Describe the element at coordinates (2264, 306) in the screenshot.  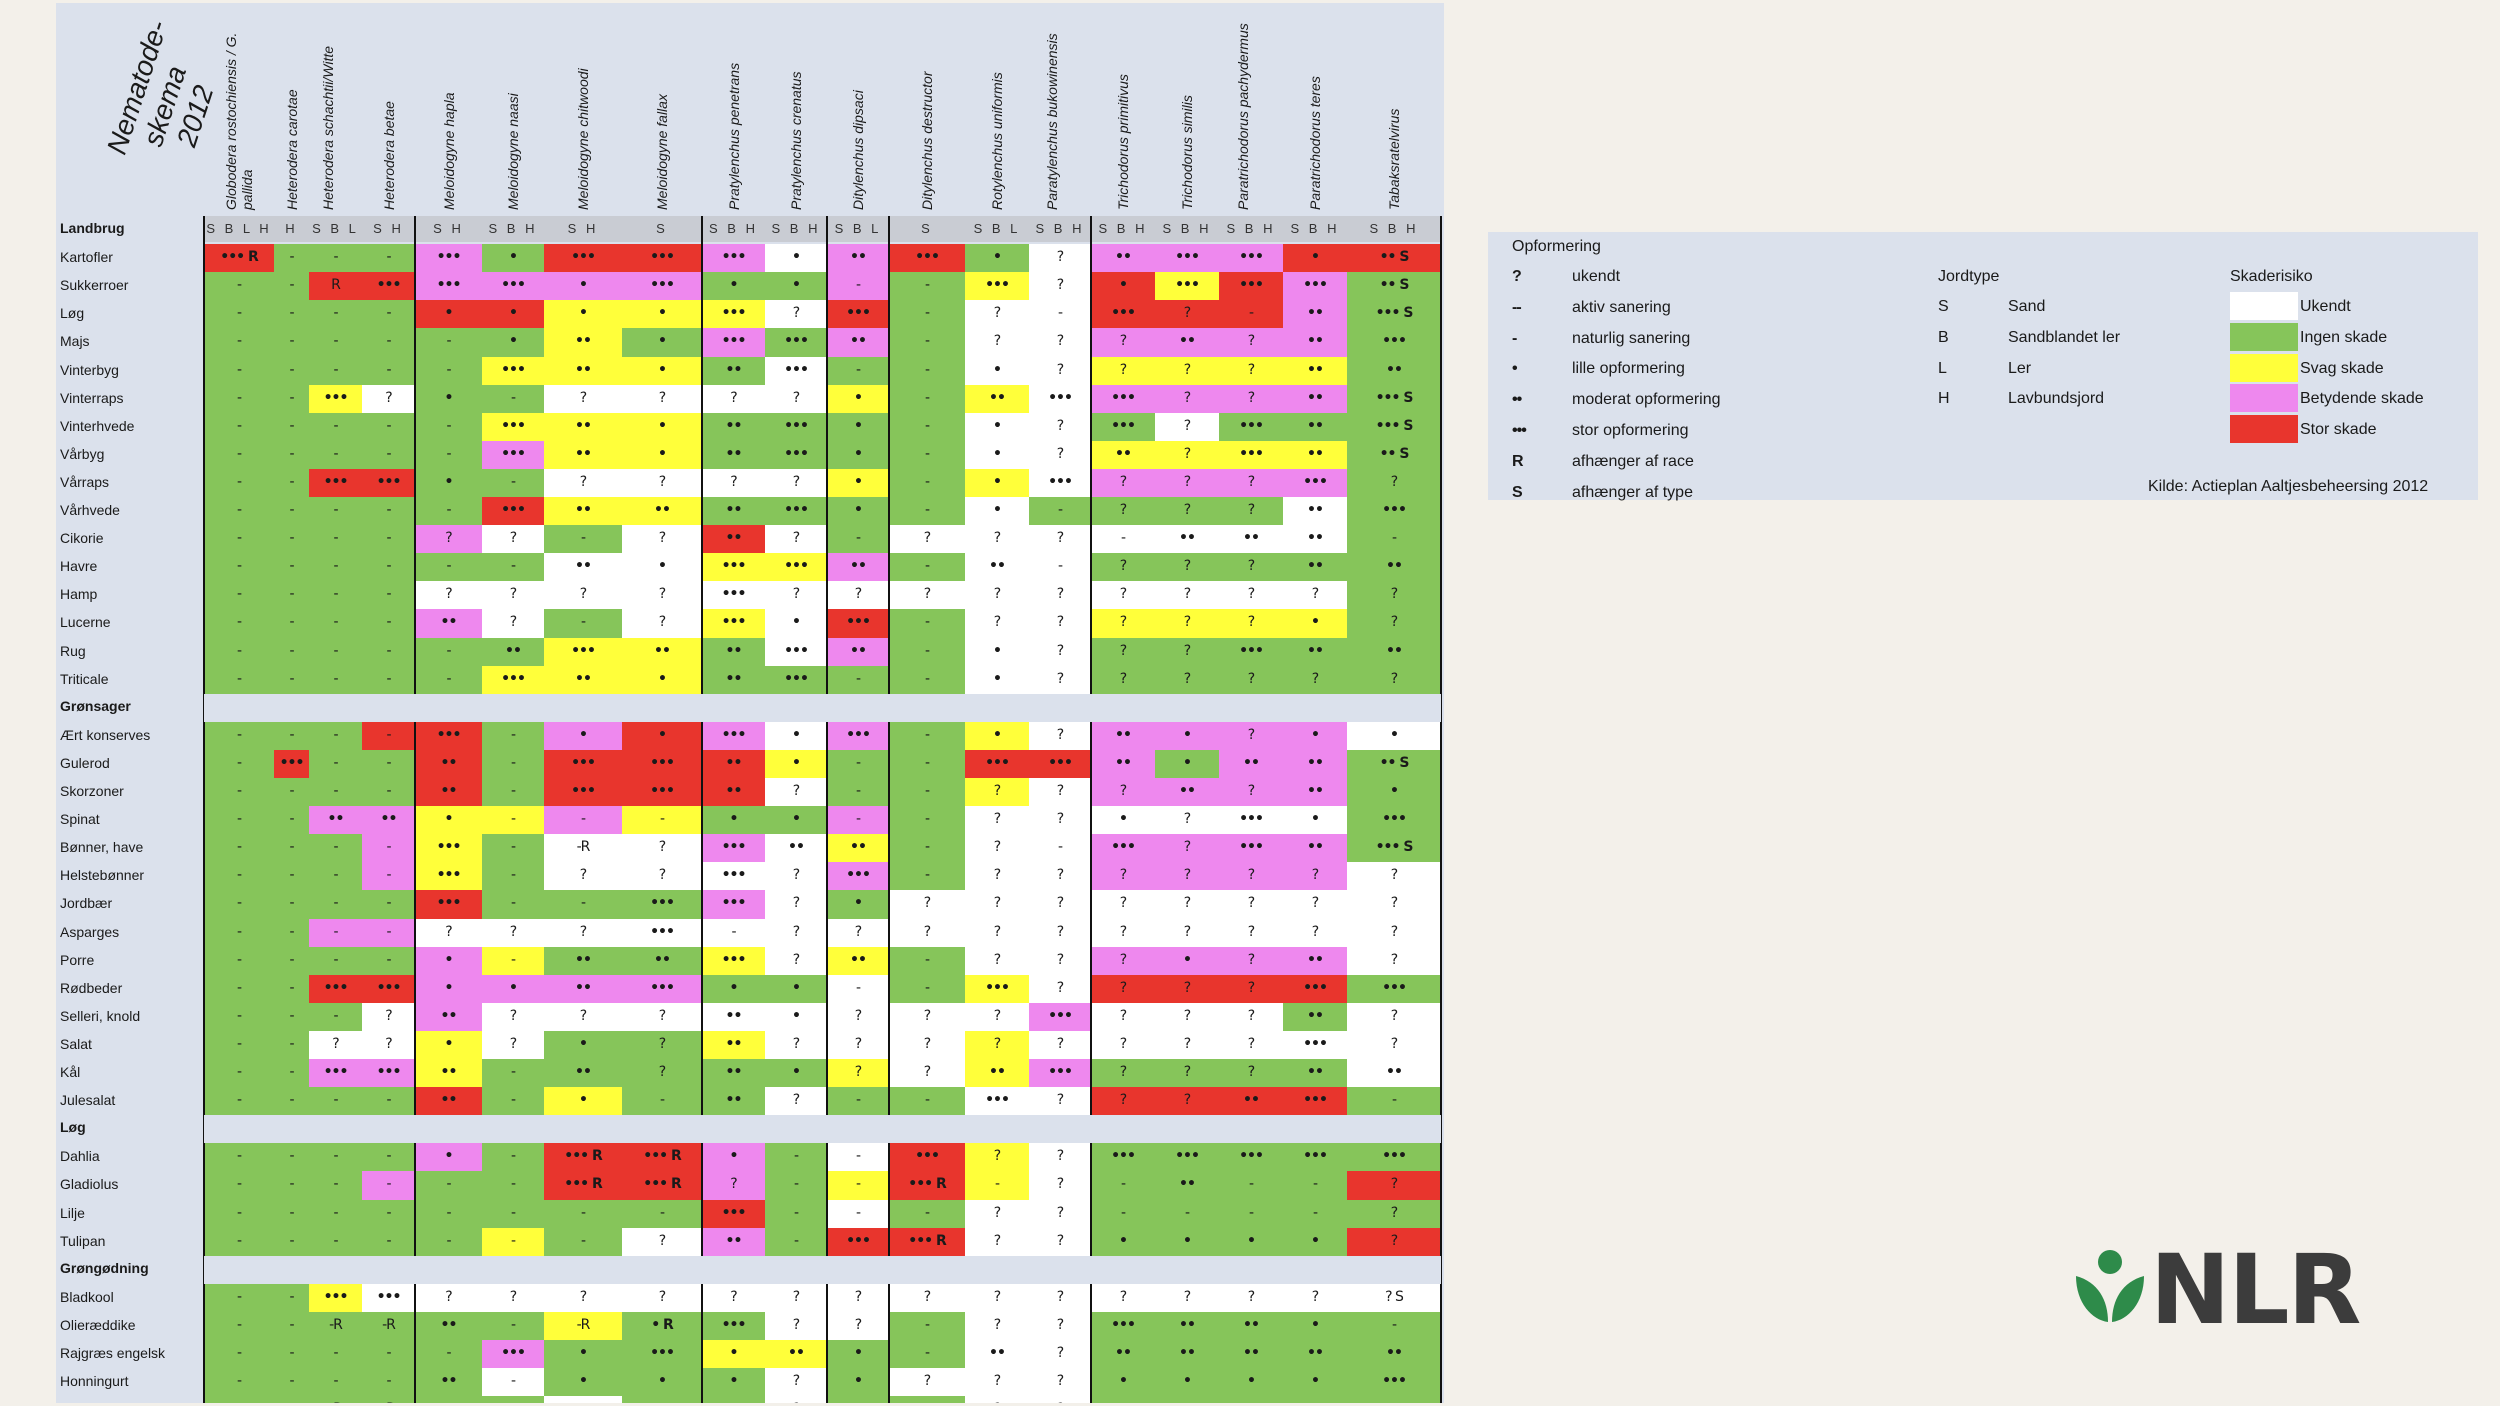
I see `risk-swatch` at that location.